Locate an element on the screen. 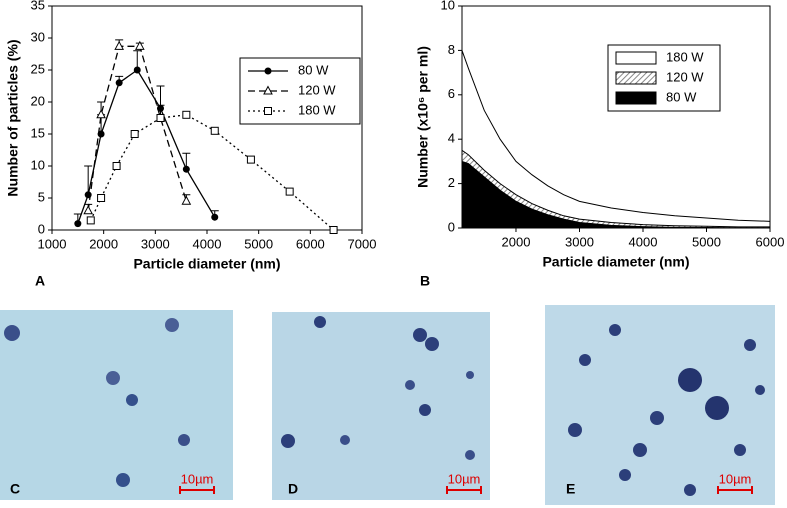 The width and height of the screenshot is (787, 508). panel-label: A is located at coordinates (40, 281).